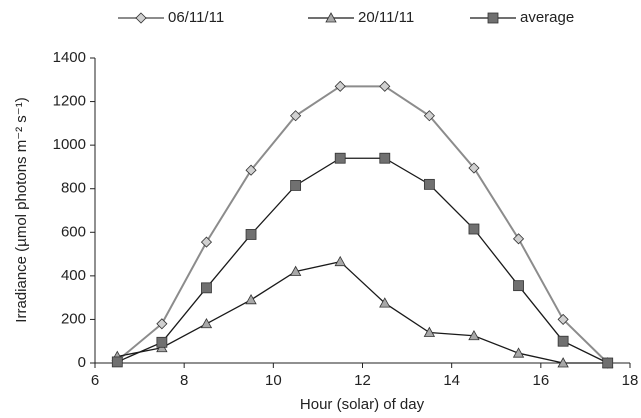 Image resolution: width=641 pixels, height=418 pixels. What do you see at coordinates (196, 17) in the screenshot?
I see `legend-label: 06/11/11` at bounding box center [196, 17].